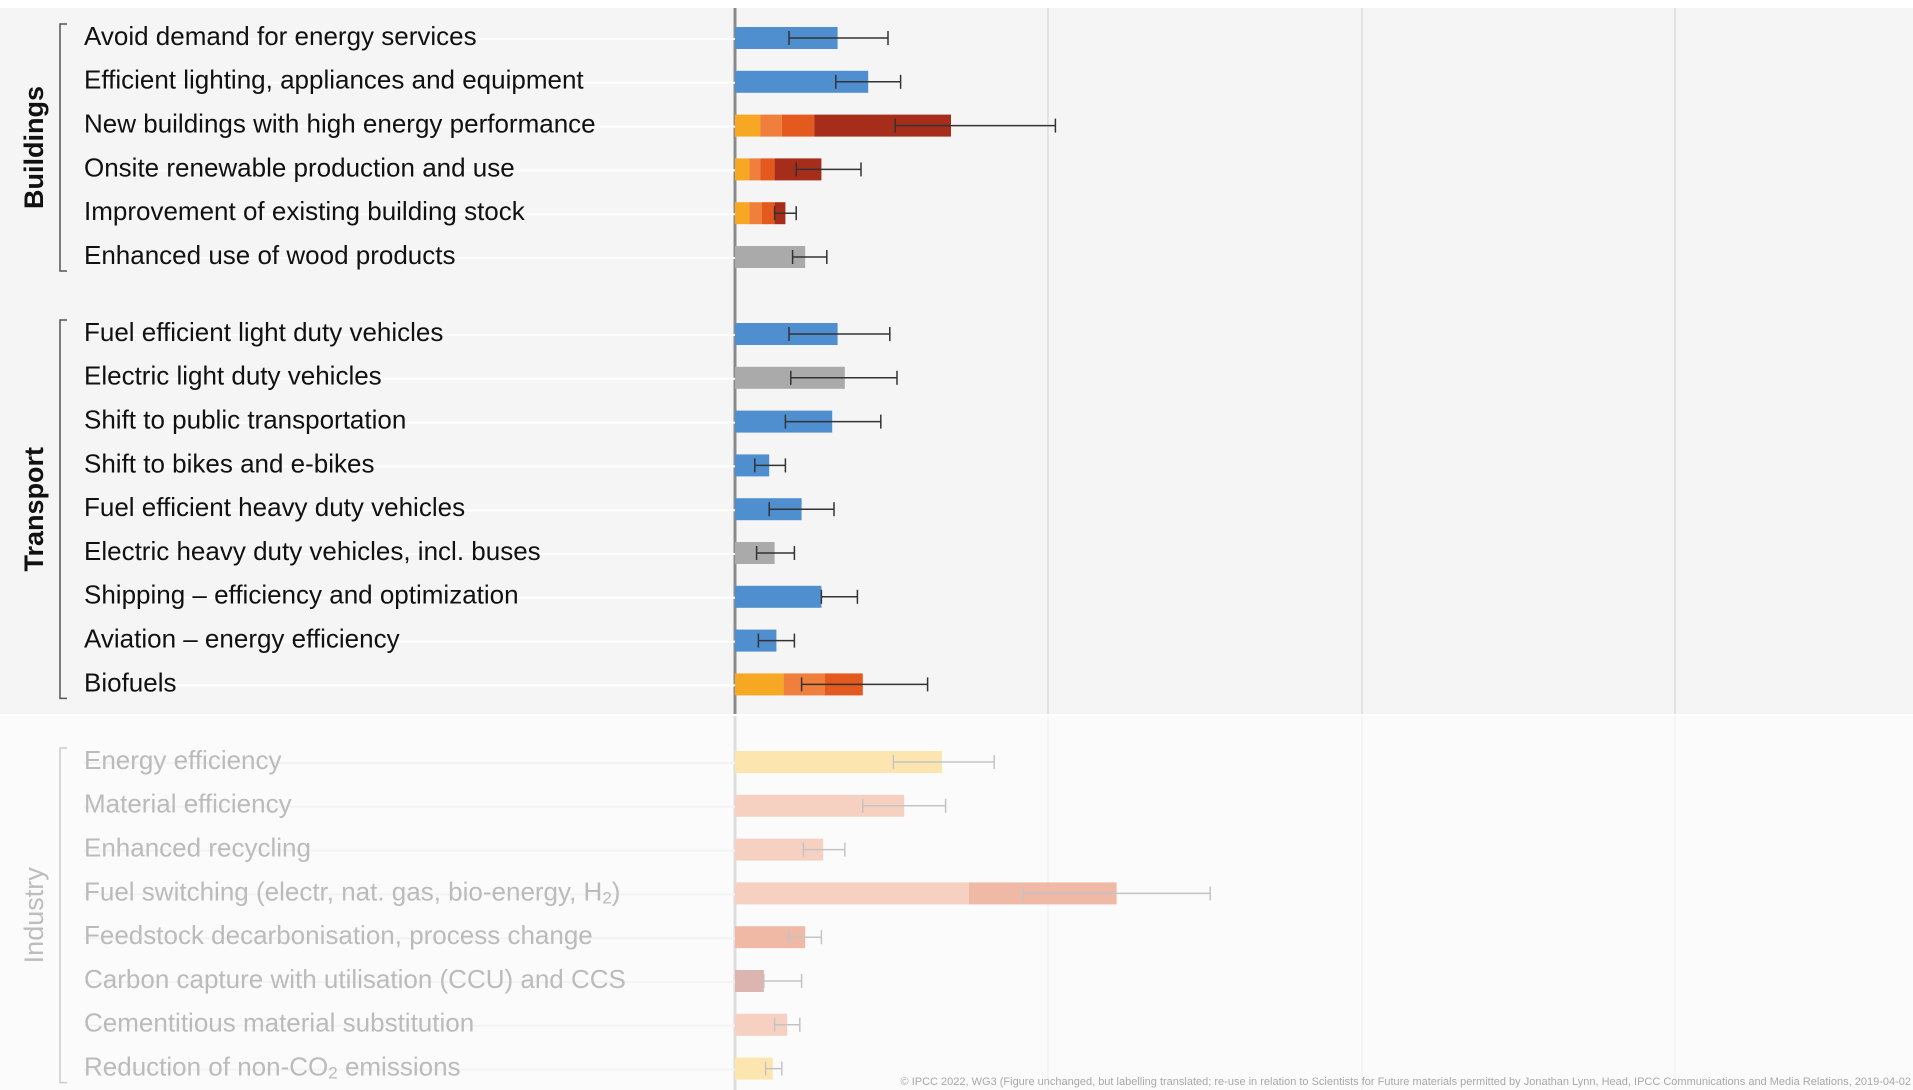 The image size is (1913, 1090). I want to click on row-label: Enhanced use of wood products, so click(269, 255).